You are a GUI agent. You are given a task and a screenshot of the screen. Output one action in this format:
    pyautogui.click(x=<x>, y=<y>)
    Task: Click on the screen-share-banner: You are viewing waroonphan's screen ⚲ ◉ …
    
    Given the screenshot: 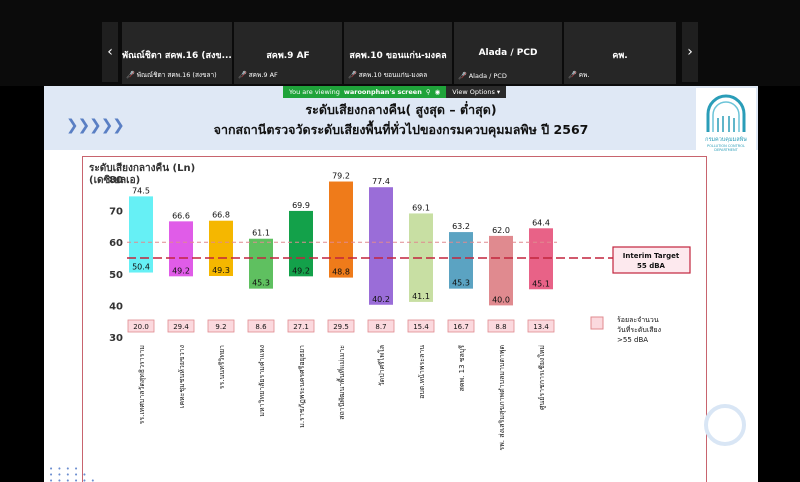 What is the action you would take?
    pyautogui.click(x=395, y=92)
    